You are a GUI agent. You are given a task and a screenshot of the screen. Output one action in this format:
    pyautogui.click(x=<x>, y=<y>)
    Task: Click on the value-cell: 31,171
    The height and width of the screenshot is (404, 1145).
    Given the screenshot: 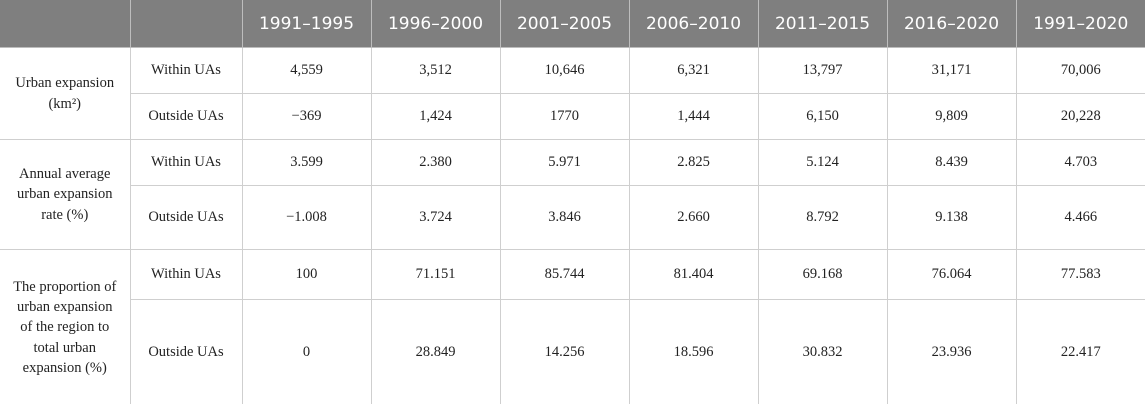 What is the action you would take?
    pyautogui.click(x=951, y=70)
    